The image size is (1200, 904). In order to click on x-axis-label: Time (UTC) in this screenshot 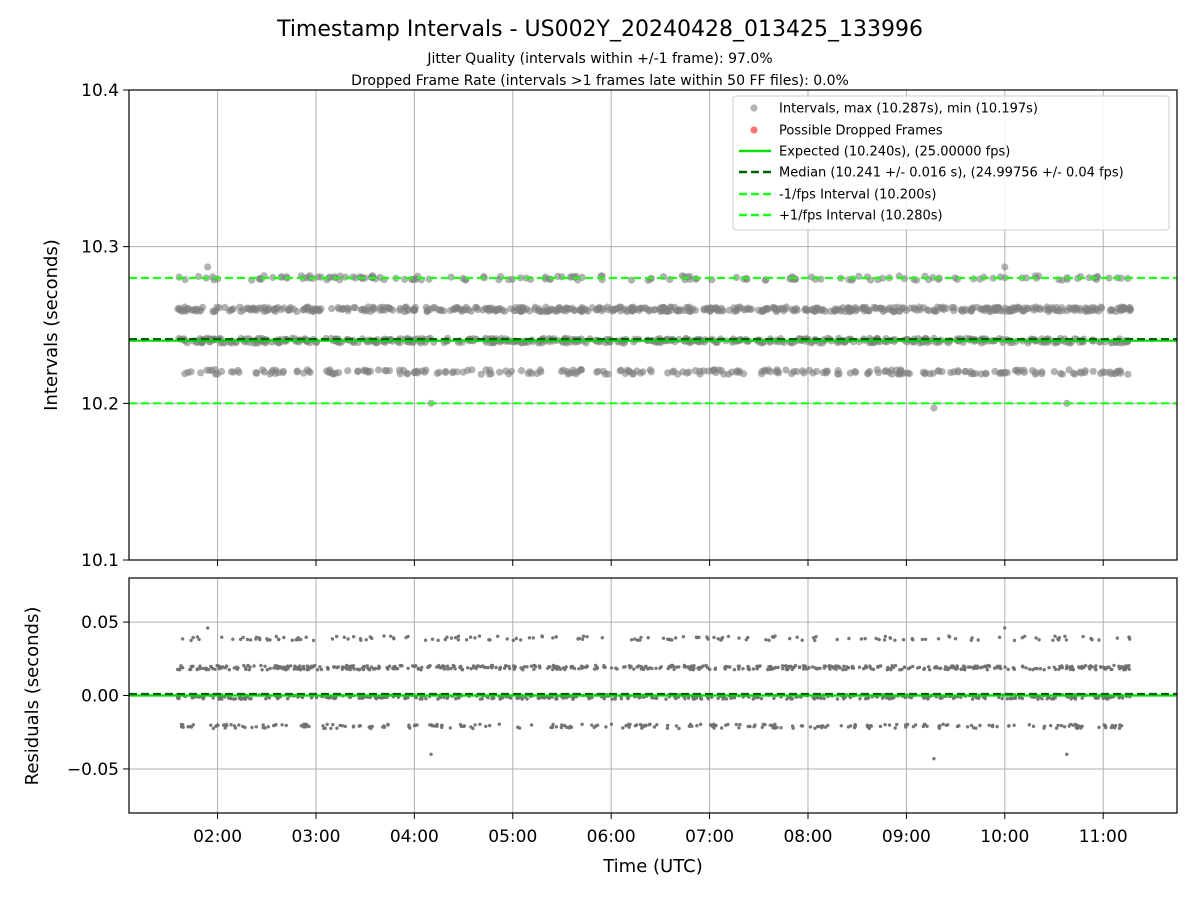, I will do `click(652, 866)`.